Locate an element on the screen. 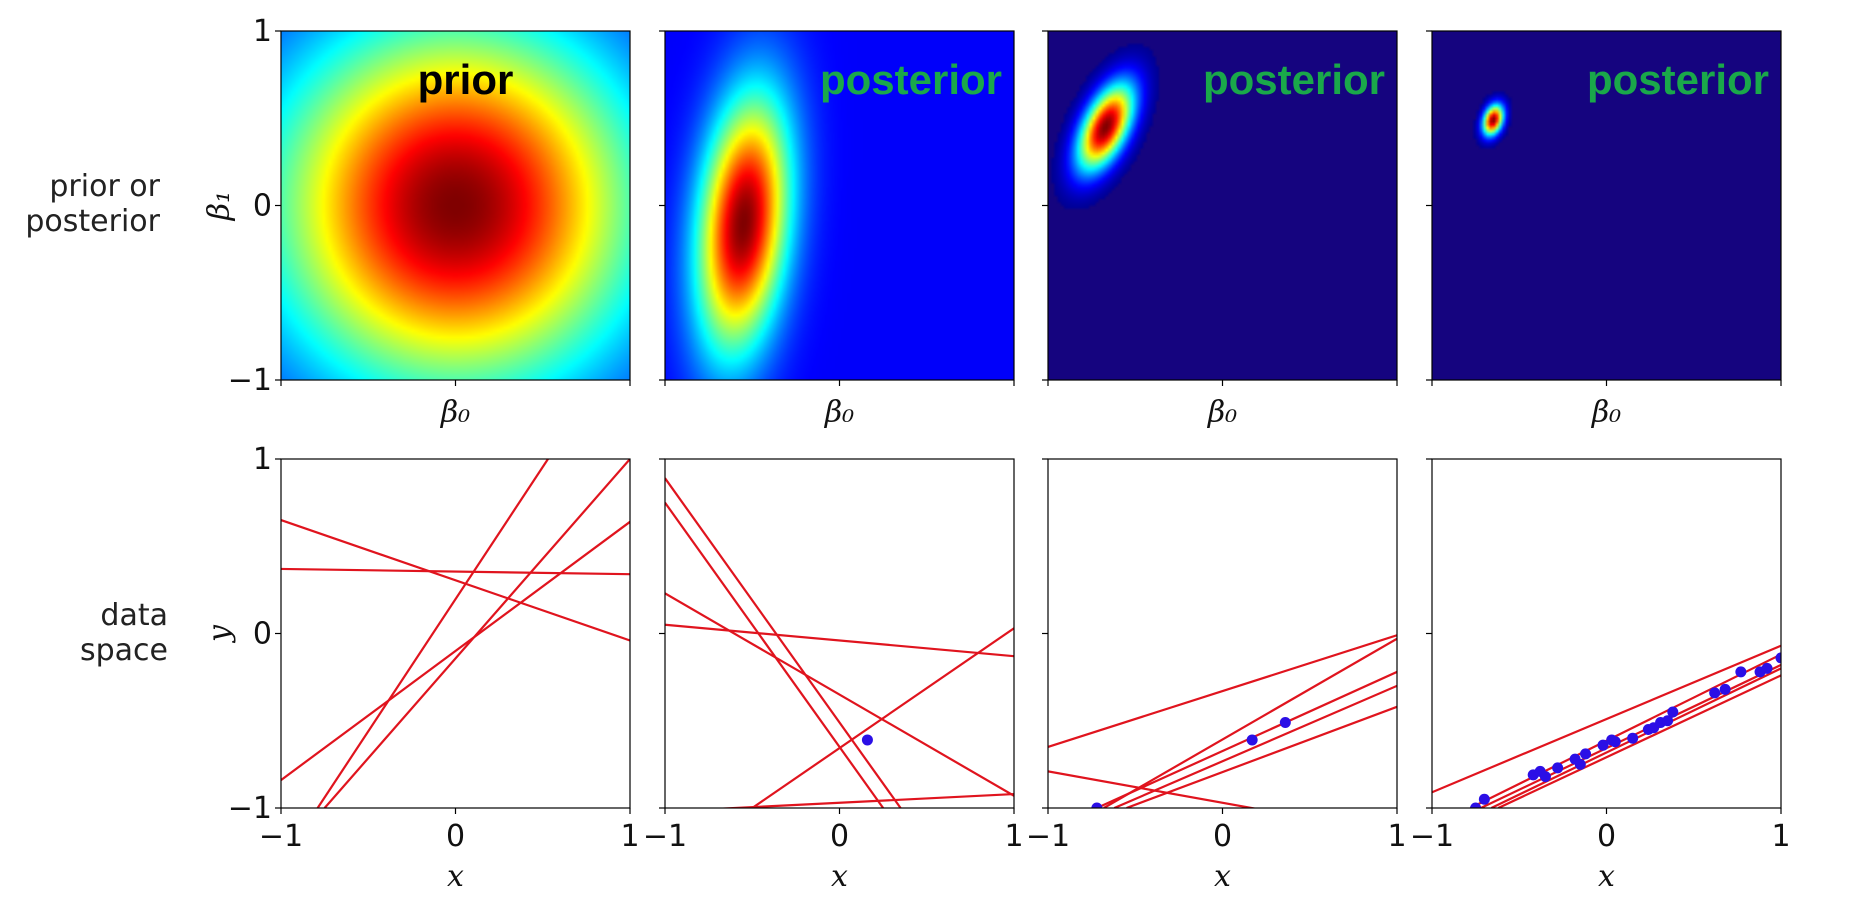  panel-6: −1 0 1 x is located at coordinates (833, 676).